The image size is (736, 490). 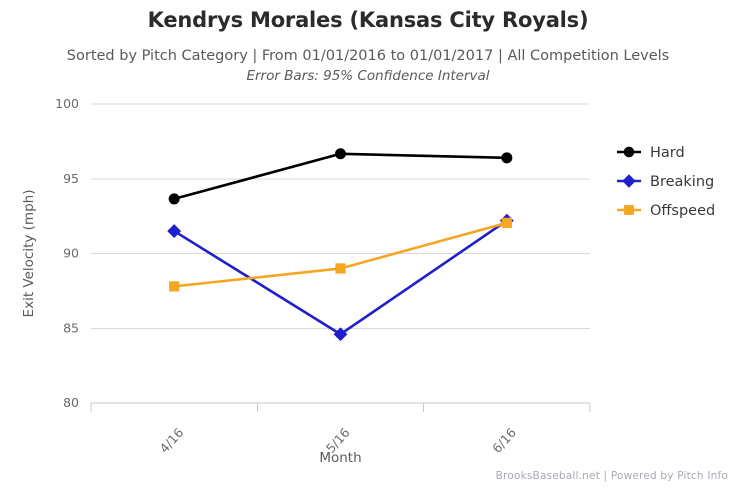 I want to click on series-line, so click(x=340, y=176).